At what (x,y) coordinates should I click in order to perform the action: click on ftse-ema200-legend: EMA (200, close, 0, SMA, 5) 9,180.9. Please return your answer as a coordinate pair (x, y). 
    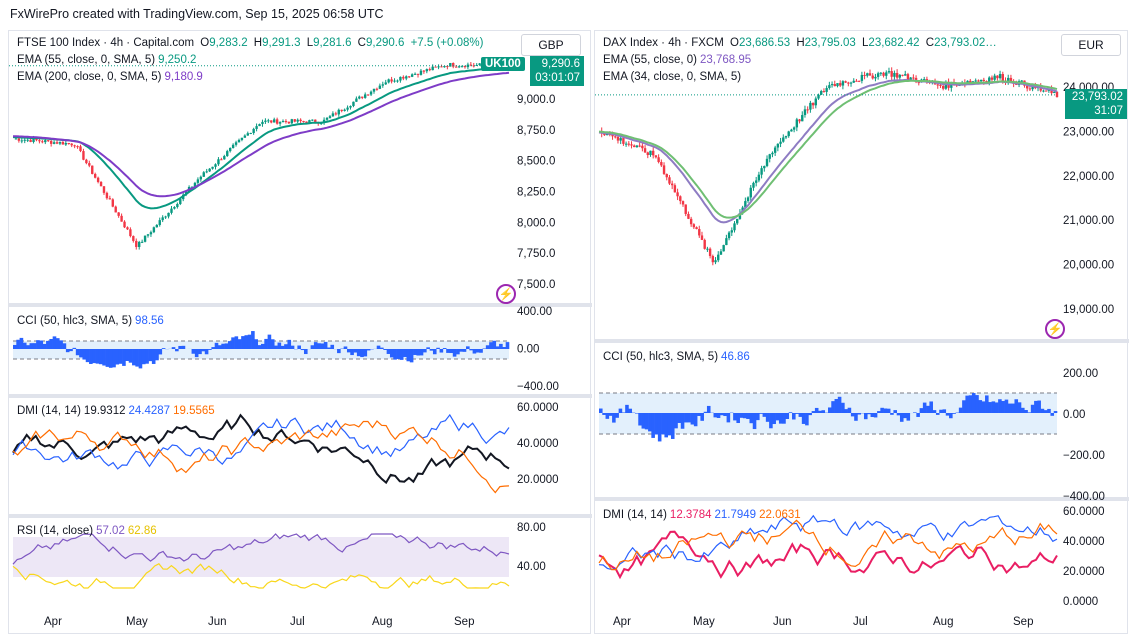
    Looking at the image, I should click on (110, 77).